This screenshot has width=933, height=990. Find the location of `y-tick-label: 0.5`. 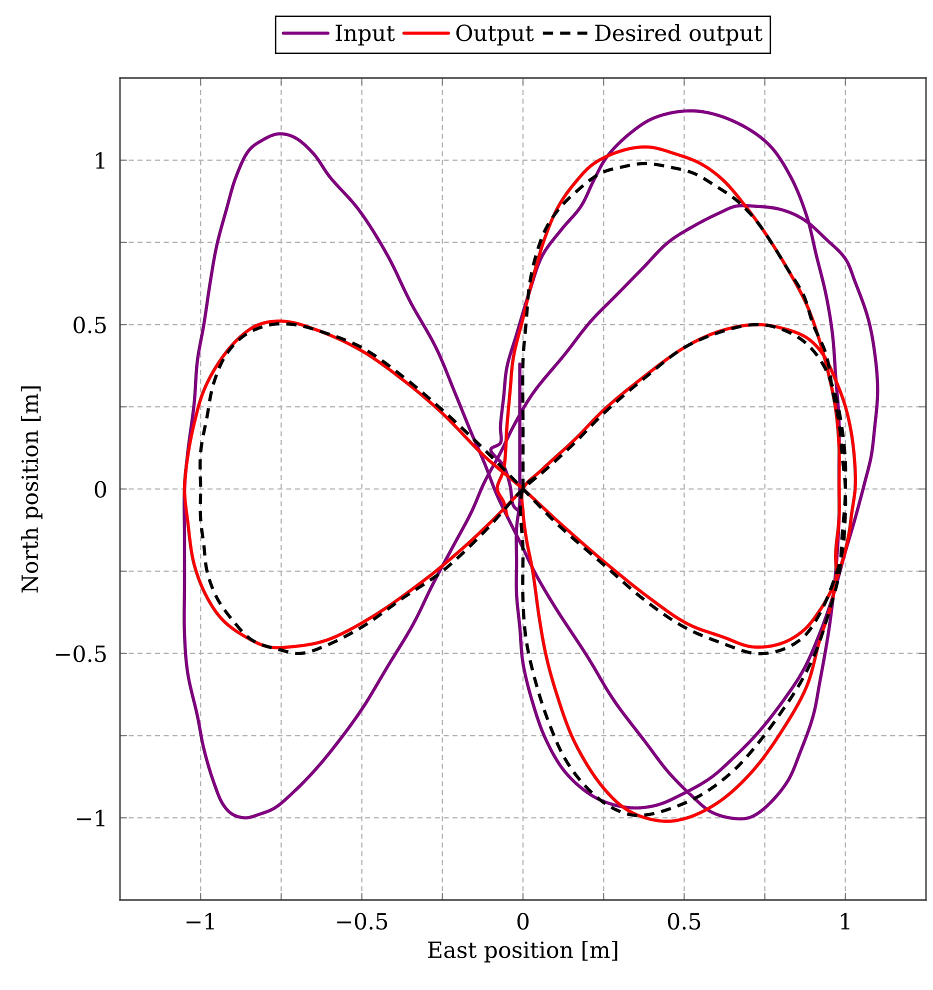

y-tick-label: 0.5 is located at coordinates (90, 325).